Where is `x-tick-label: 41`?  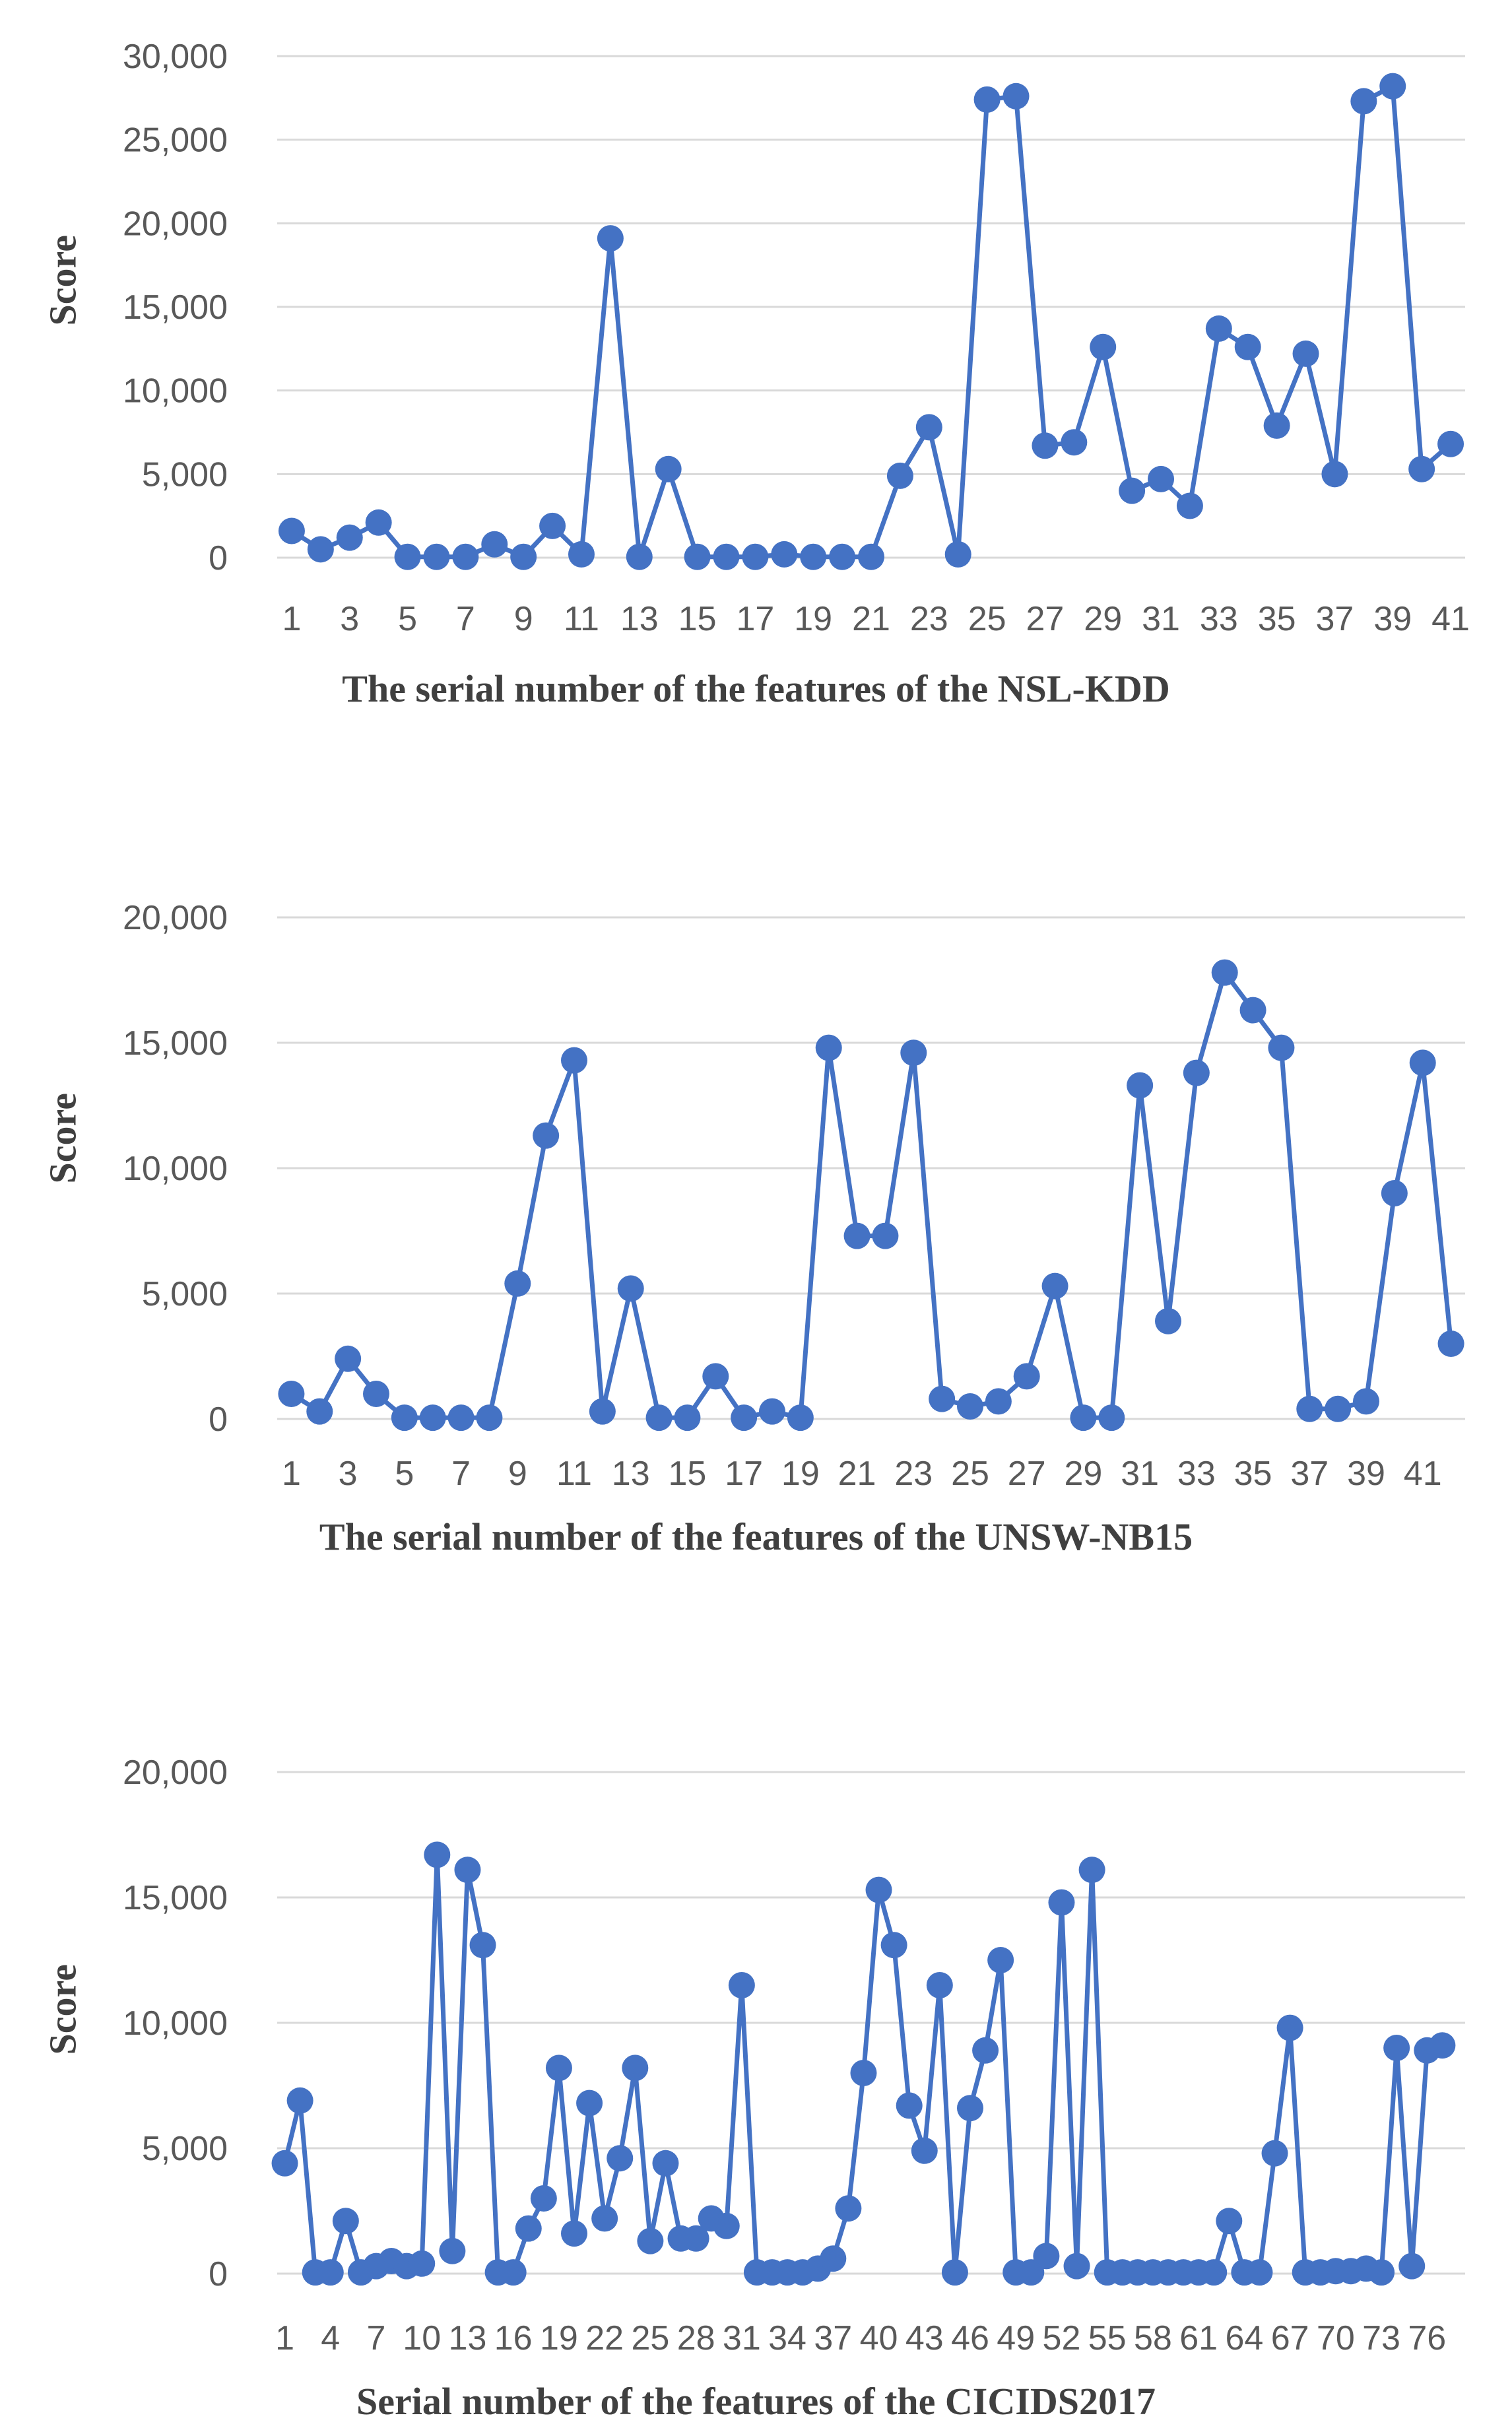
x-tick-label: 41 is located at coordinates (1423, 1474).